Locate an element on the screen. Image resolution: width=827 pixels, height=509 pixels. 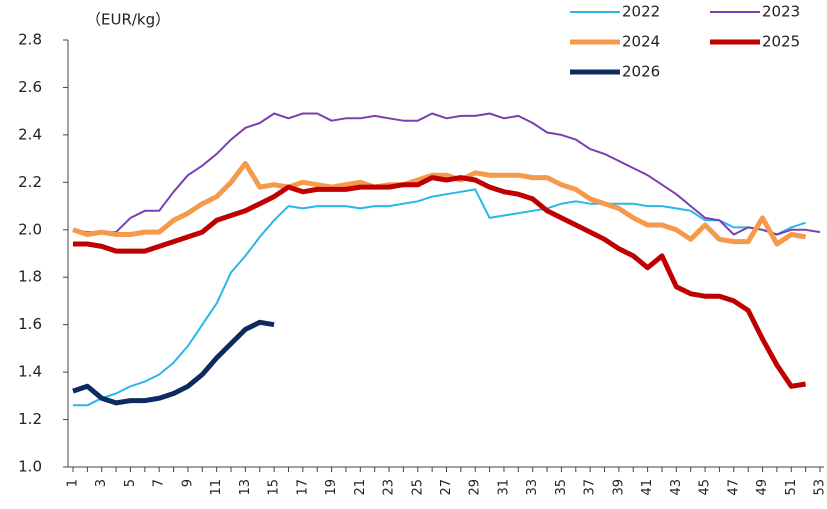
y-tick-label: 1.2 is located at coordinates (30, 419).